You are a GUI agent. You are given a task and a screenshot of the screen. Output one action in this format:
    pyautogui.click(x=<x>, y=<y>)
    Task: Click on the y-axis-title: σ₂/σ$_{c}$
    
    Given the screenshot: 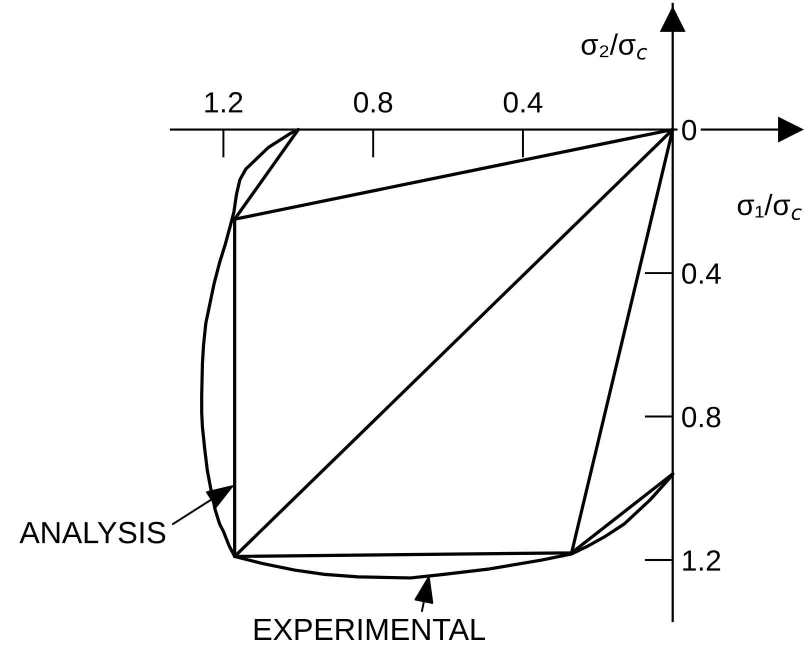 What is the action you would take?
    pyautogui.click(x=615, y=46)
    